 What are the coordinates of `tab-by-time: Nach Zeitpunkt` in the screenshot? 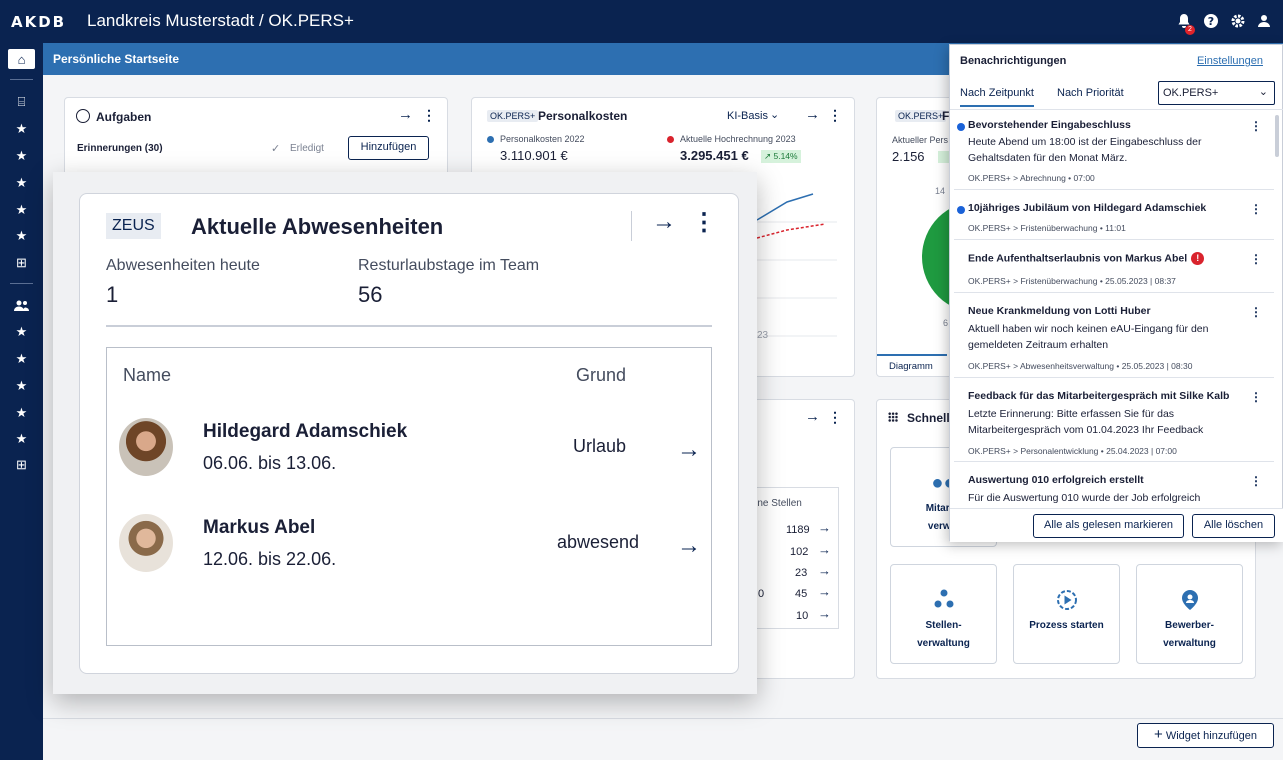 It's located at (997, 97).